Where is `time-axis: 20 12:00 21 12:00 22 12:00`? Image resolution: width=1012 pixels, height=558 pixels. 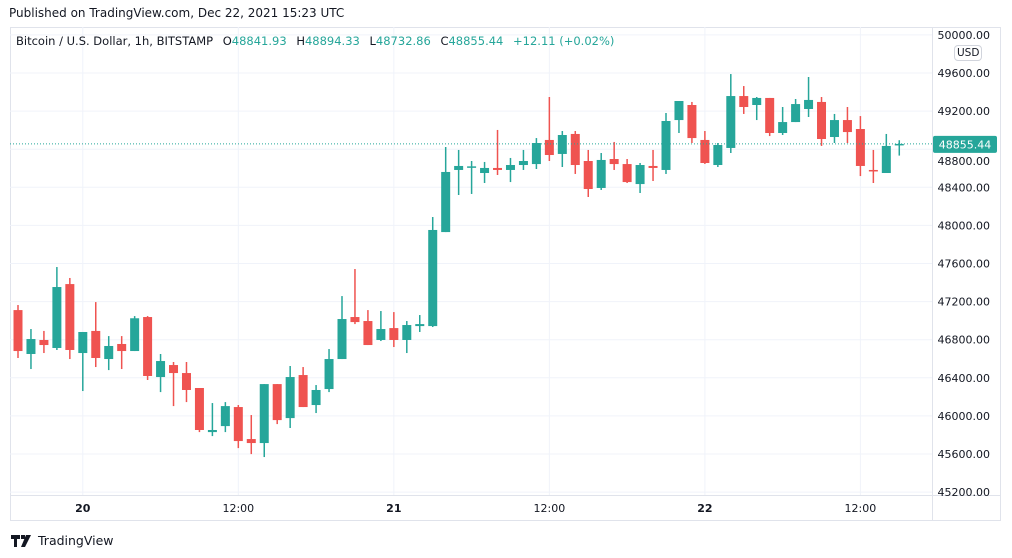
time-axis: 20 12:00 21 12:00 22 12:00 is located at coordinates (475, 508).